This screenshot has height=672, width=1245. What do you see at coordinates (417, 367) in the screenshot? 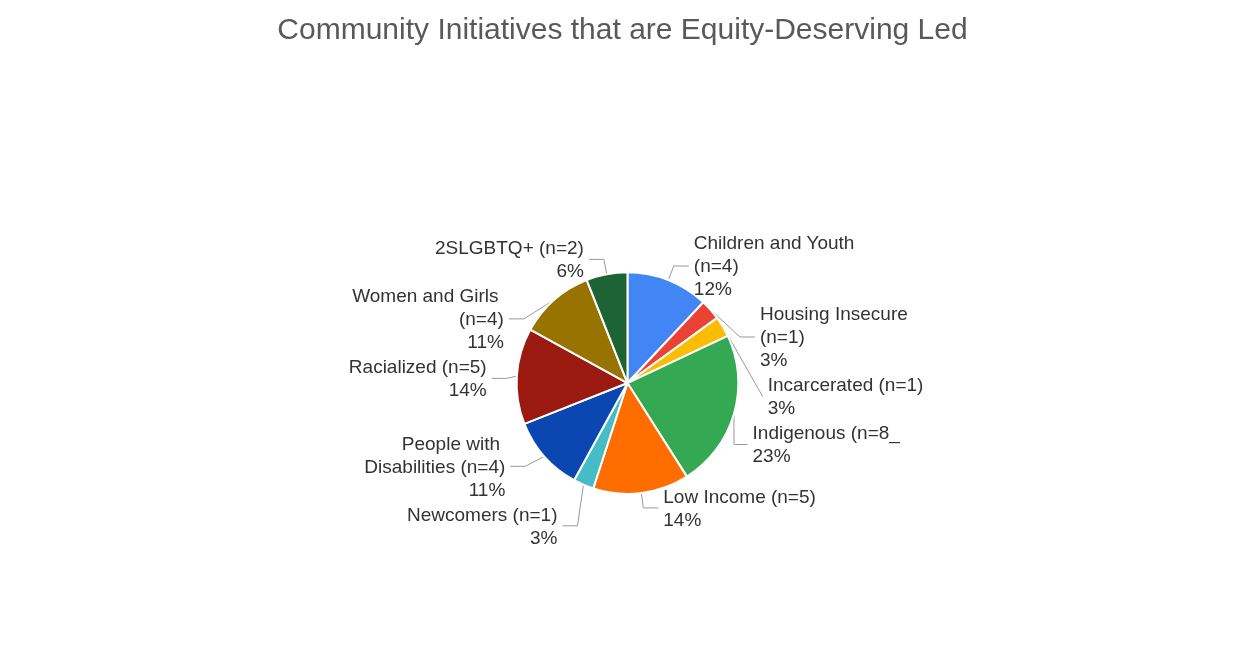
I see `slice-label: Racialized (n=5)` at bounding box center [417, 367].